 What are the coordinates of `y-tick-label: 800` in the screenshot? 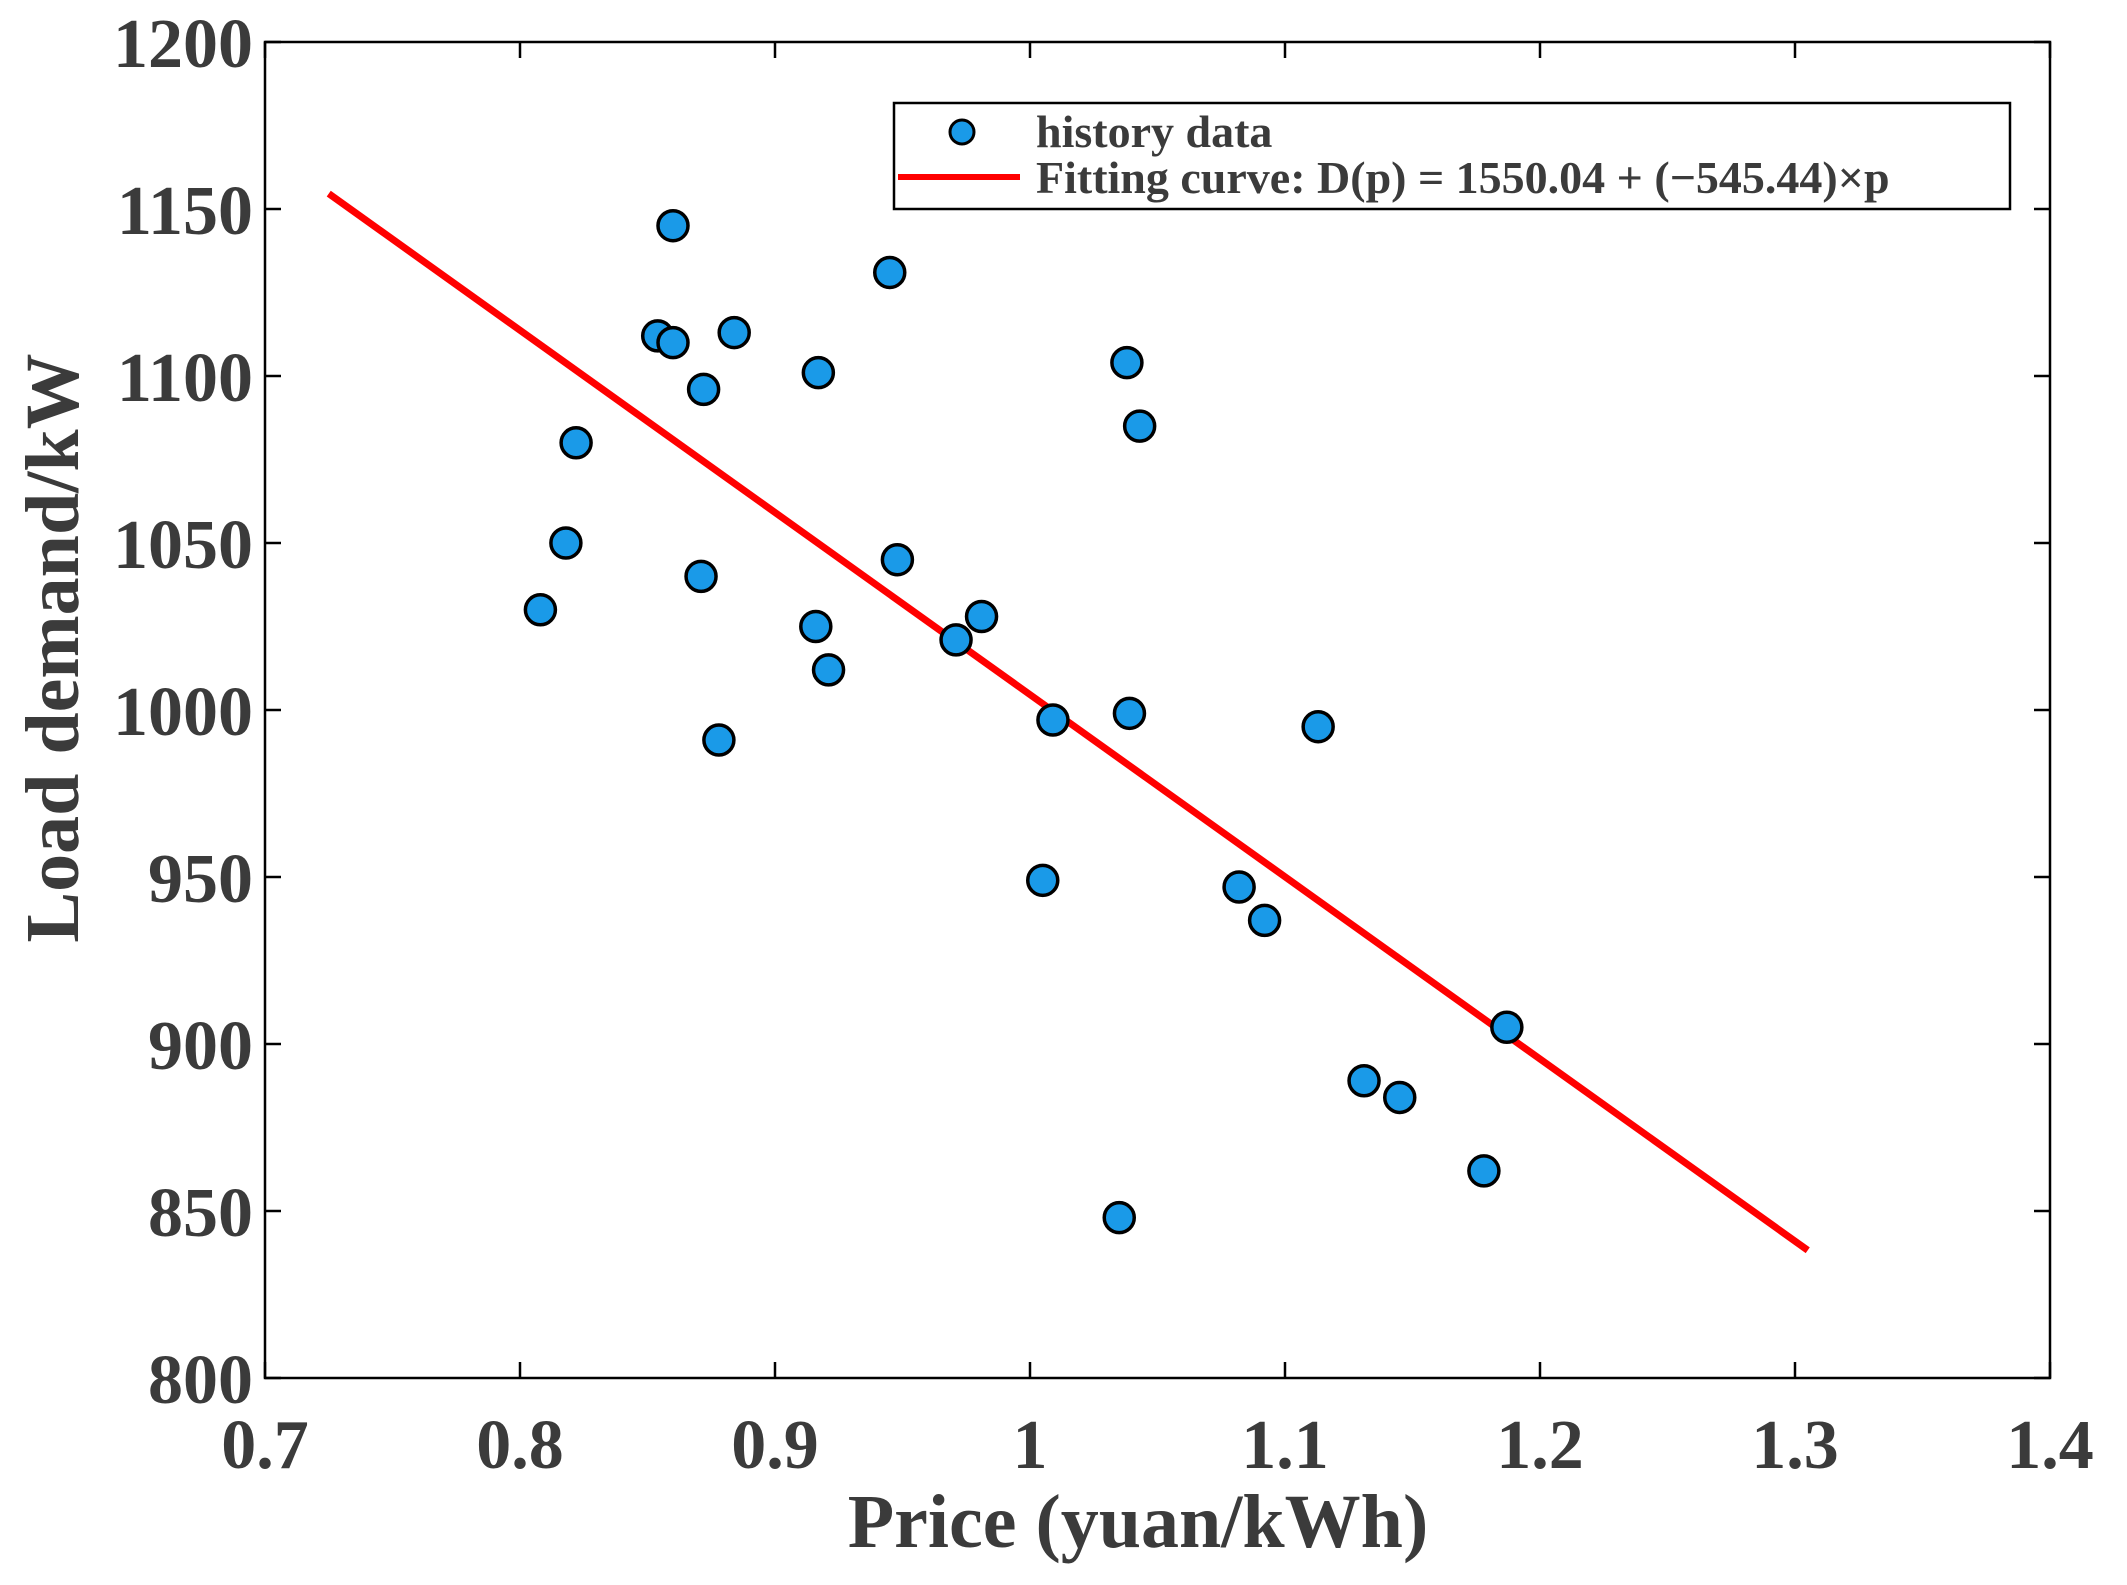 It's located at (200, 1380).